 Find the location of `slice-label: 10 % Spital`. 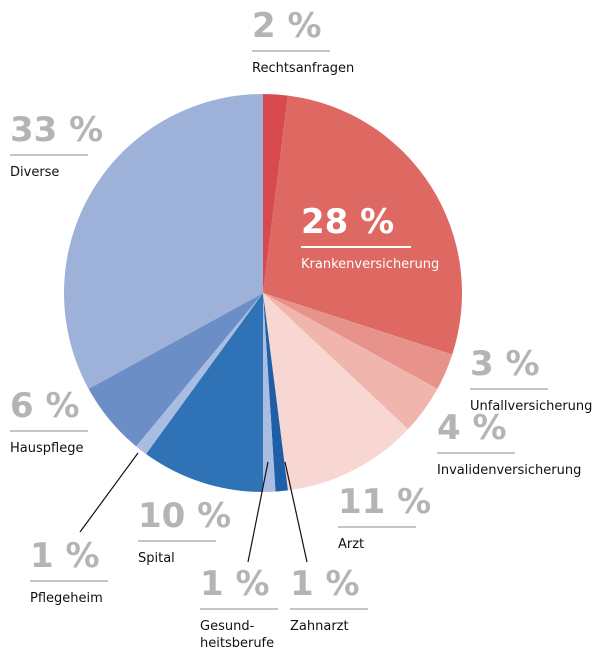

slice-label: 10 % Spital is located at coordinates (184, 532).